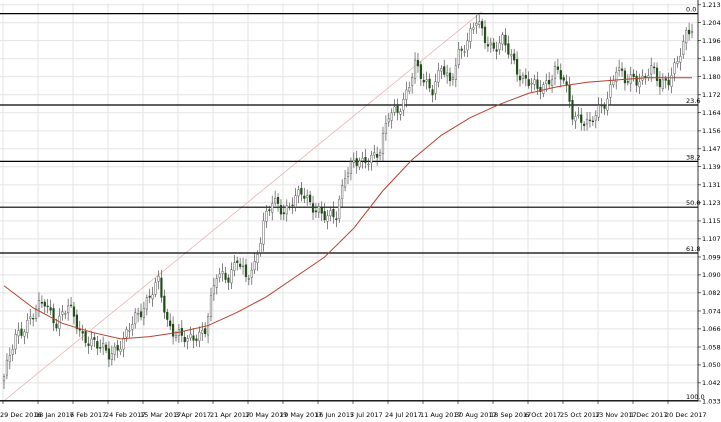  Describe the element at coordinates (125, 415) in the screenshot. I see `x-tick-label: 24 Feb 2017` at that location.